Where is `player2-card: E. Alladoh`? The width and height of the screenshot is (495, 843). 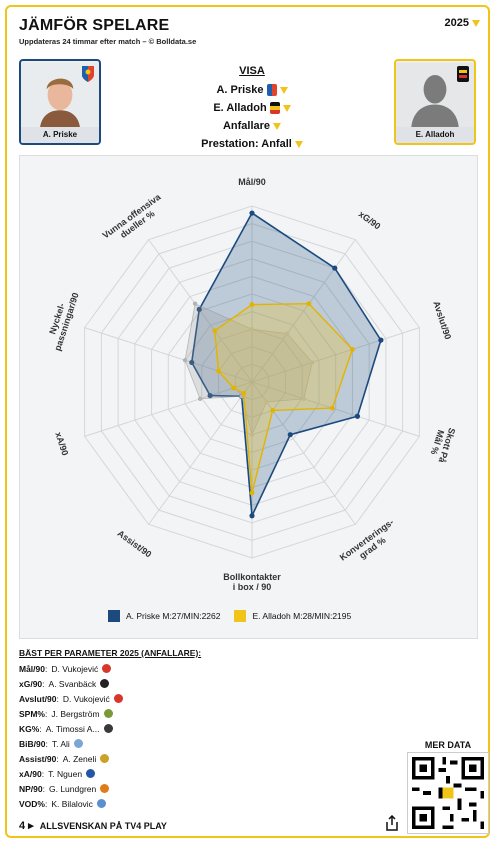
player2-card: E. Alladoh is located at coordinates (435, 102).